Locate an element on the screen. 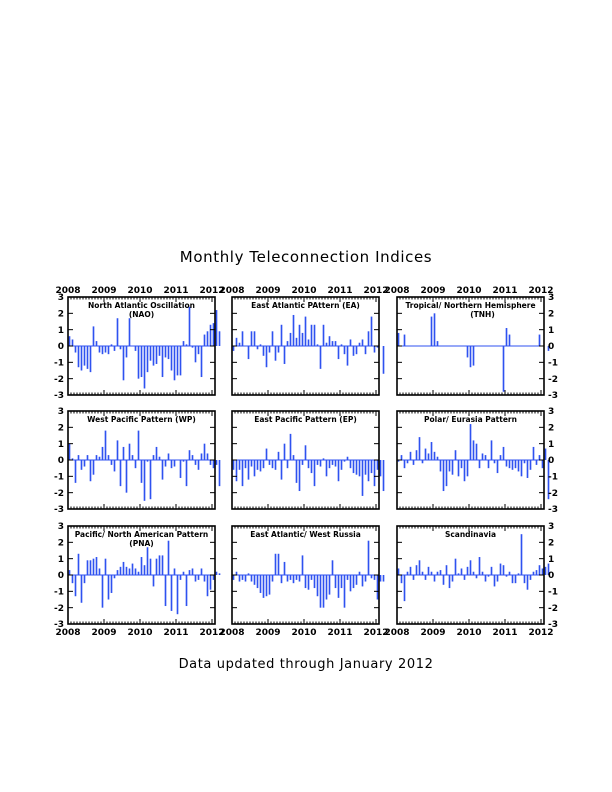 The image size is (612, 792). y-tick-label: 3 is located at coordinates (551, 298).